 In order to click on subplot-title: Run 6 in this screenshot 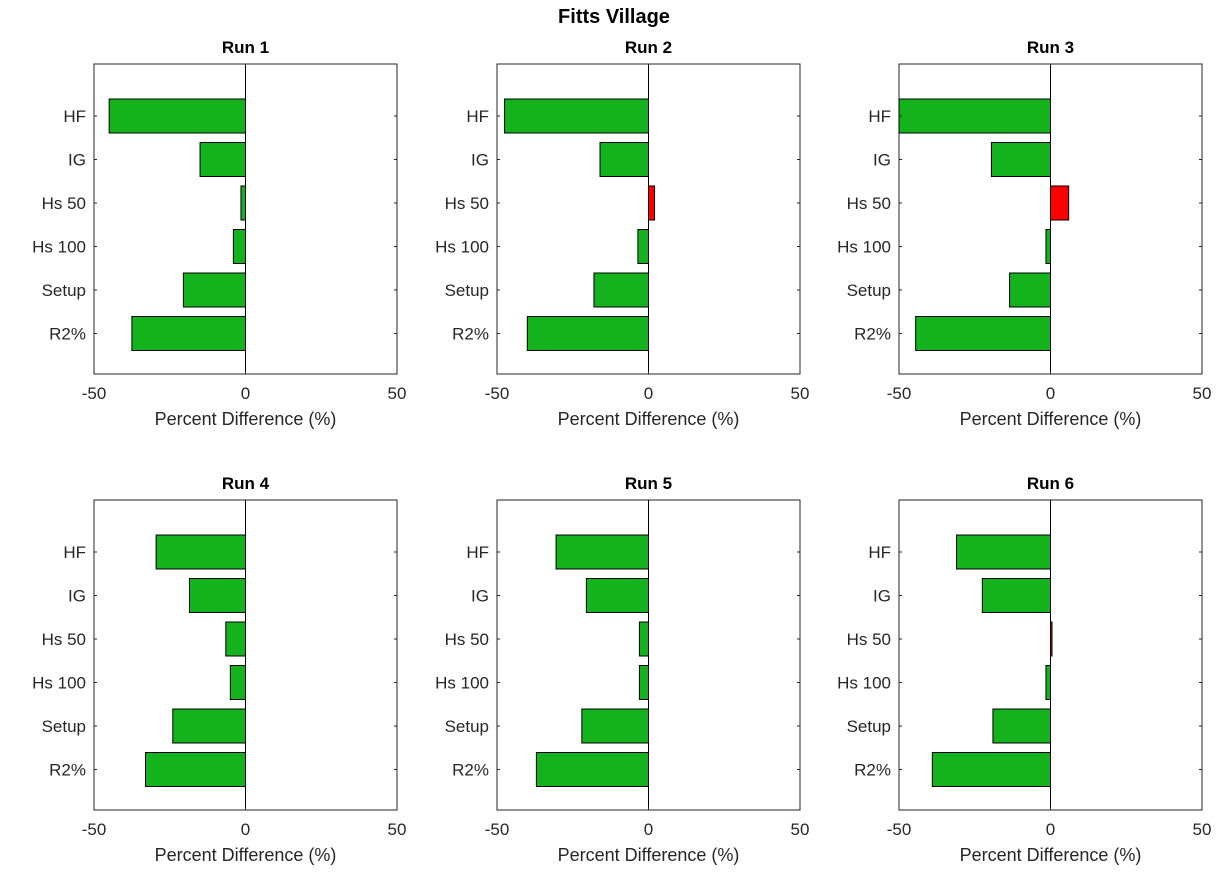, I will do `click(1050, 483)`.